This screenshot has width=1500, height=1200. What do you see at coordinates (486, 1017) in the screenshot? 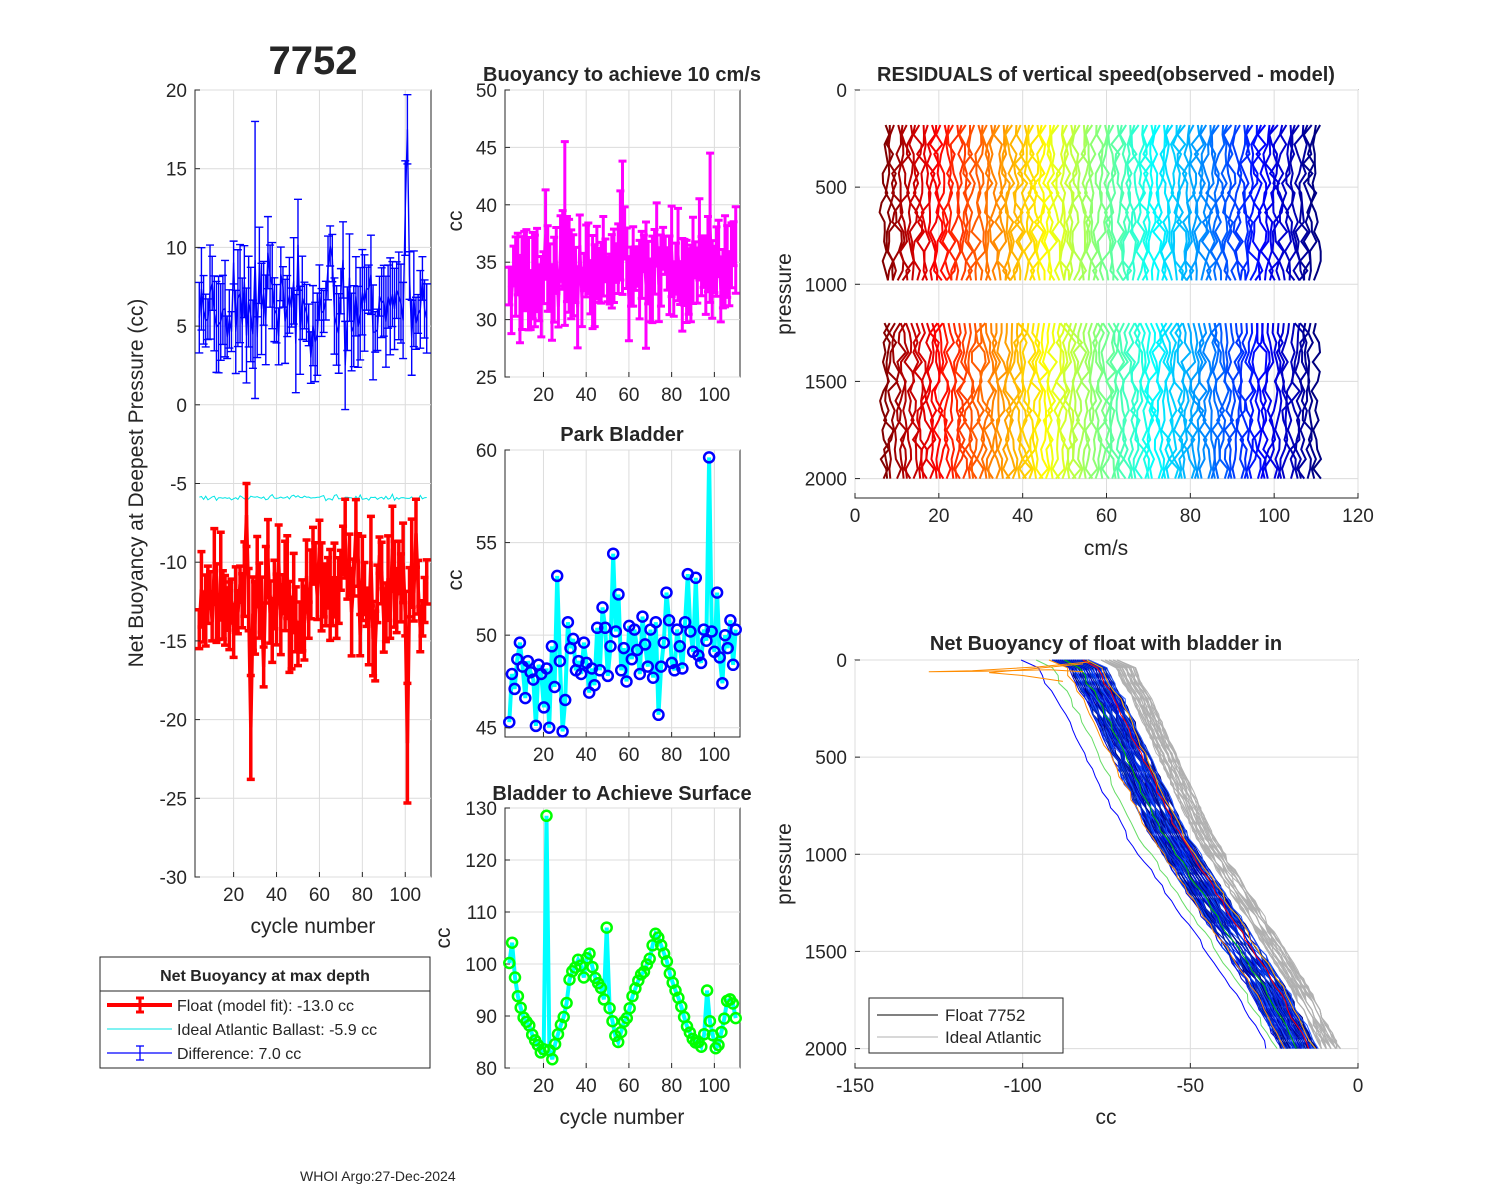
I see `surf-ytick-label-4: 90` at bounding box center [486, 1017].